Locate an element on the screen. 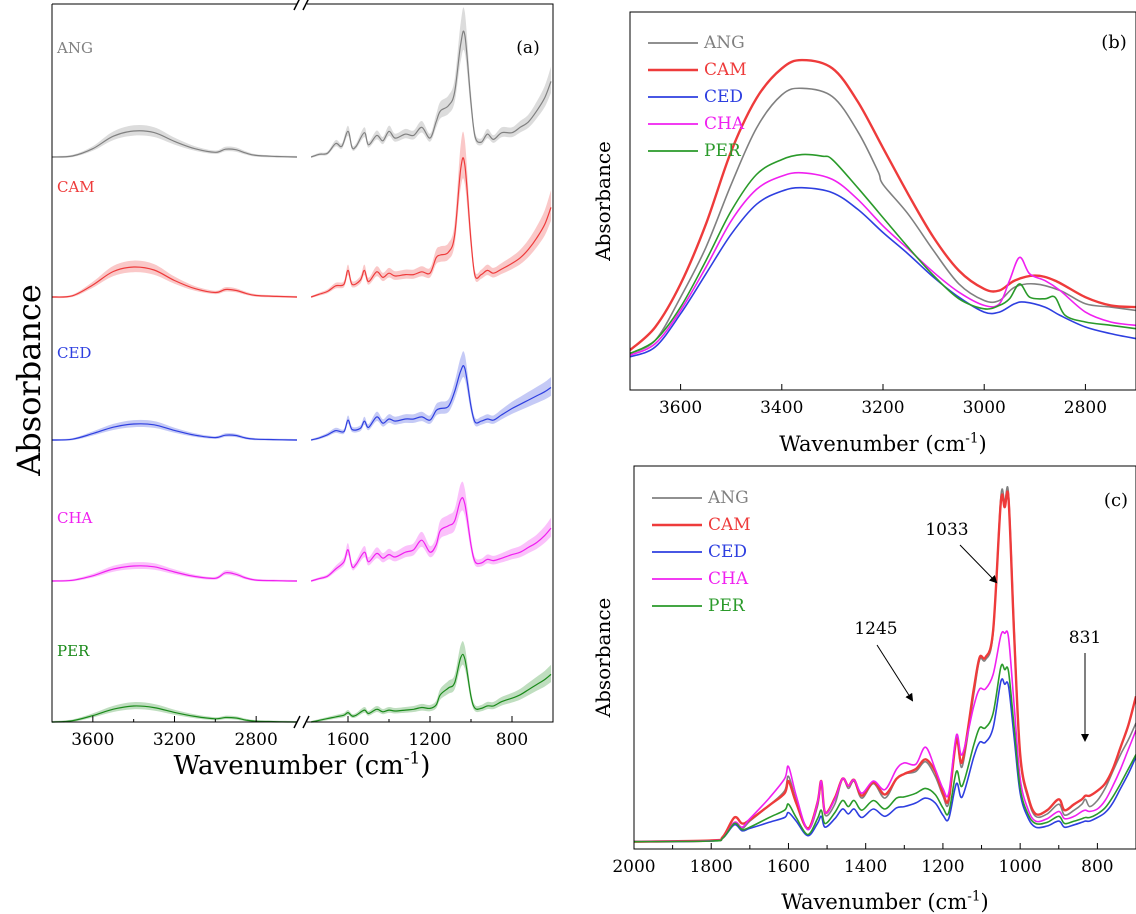 Image resolution: width=1136 pixels, height=914 pixels. line-ang is located at coordinates (883, 221).